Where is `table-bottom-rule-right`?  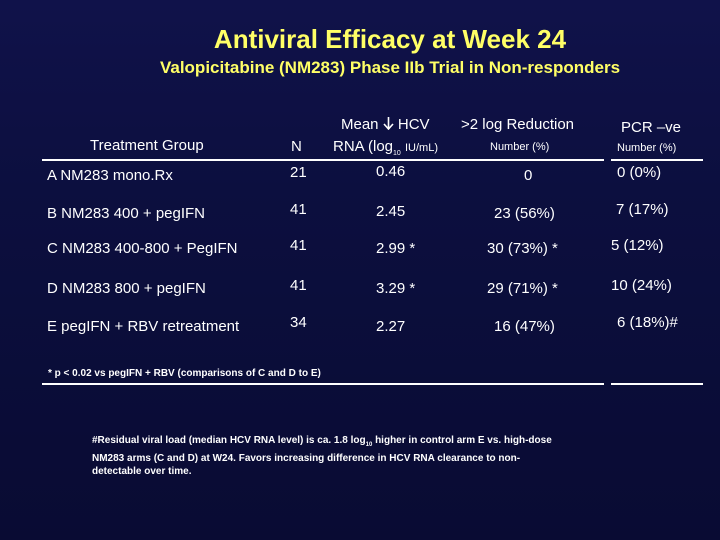 table-bottom-rule-right is located at coordinates (657, 384).